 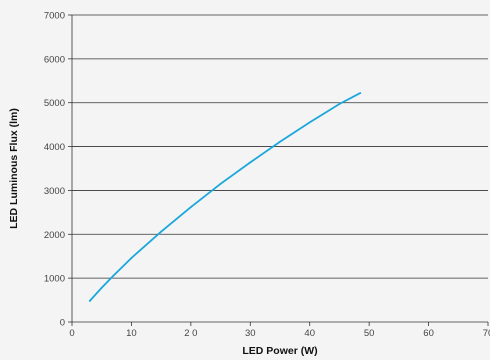 I want to click on x-tick-label: 40, so click(x=309, y=333).